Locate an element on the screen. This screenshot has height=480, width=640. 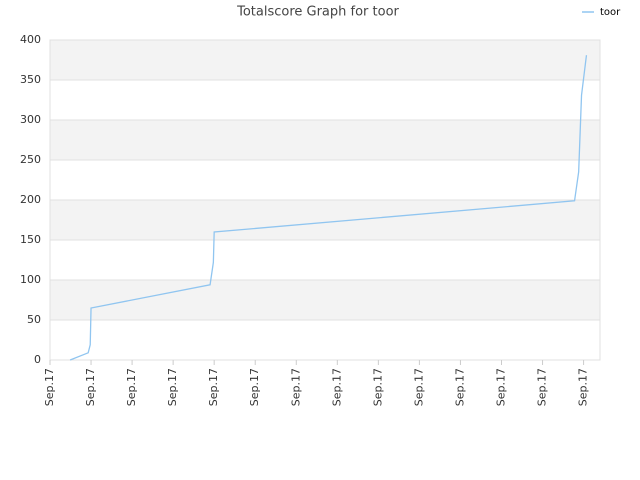
y-tick-label: 150 is located at coordinates (30, 239).